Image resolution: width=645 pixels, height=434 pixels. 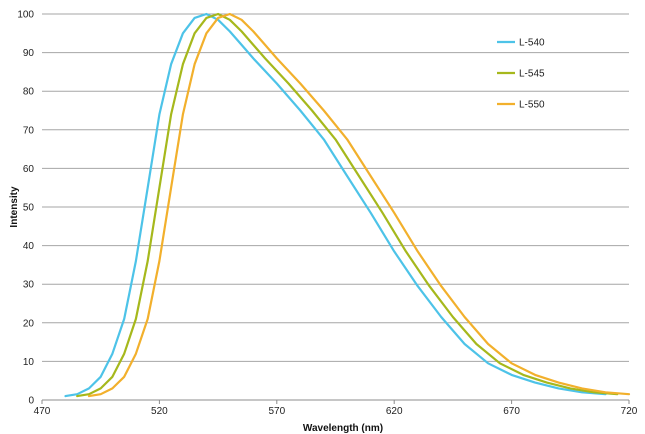 What do you see at coordinates (532, 74) in the screenshot?
I see `legend-label-l-545: L-545` at bounding box center [532, 74].